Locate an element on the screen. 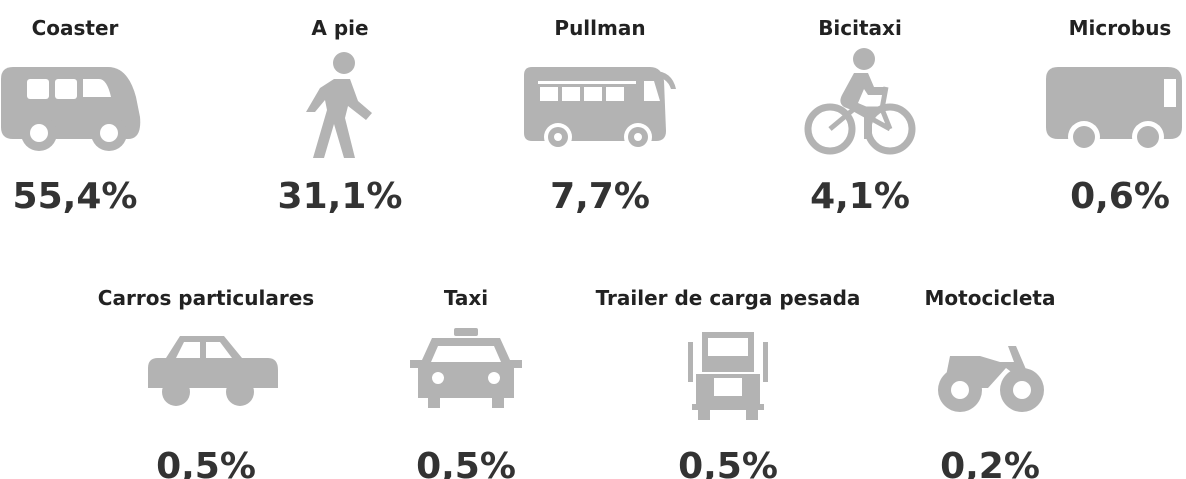 The image size is (1186, 479). item-label: Pullman is located at coordinates (599, 28).